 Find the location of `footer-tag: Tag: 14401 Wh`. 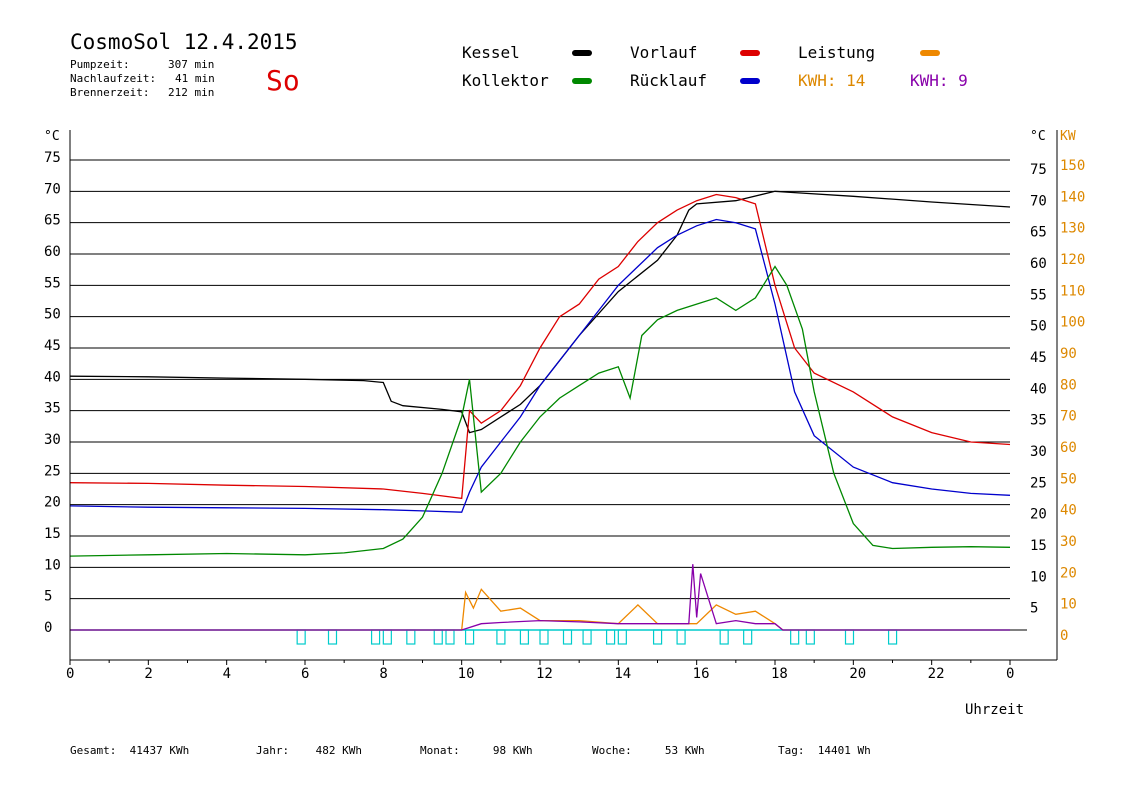

footer-tag: Tag: 14401 Wh is located at coordinates (824, 750).